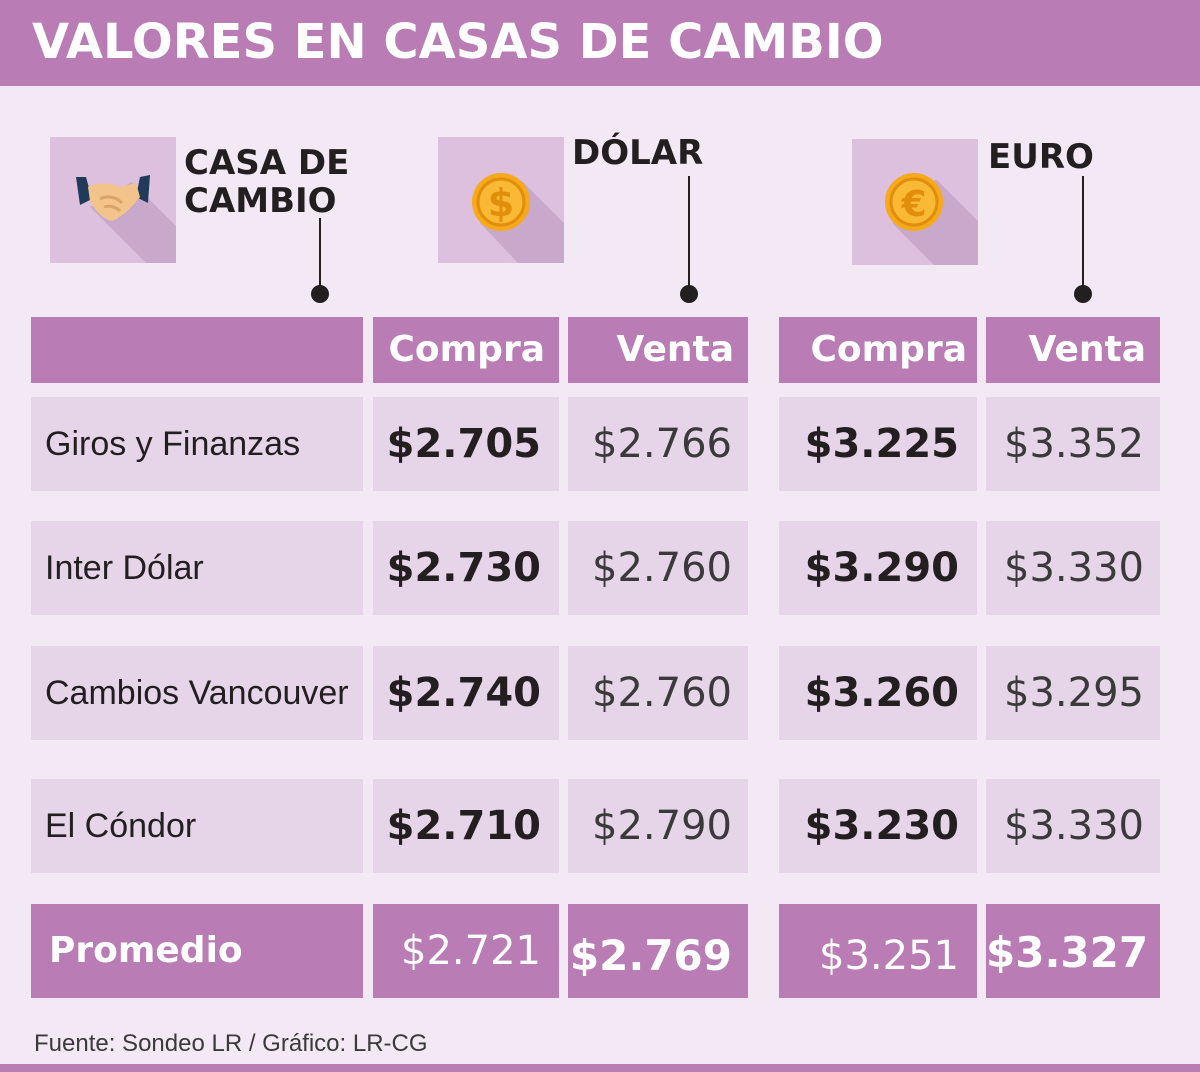 The image size is (1200, 1072). Describe the element at coordinates (878, 951) in the screenshot. I see `average-euro-compra: $3.251` at that location.